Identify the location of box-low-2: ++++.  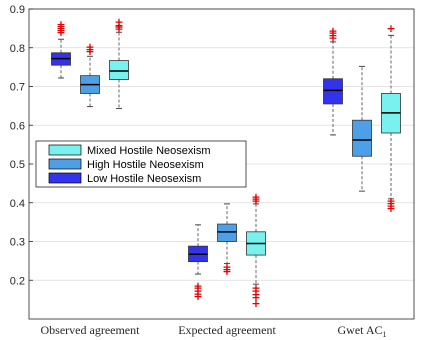
(333, 80).